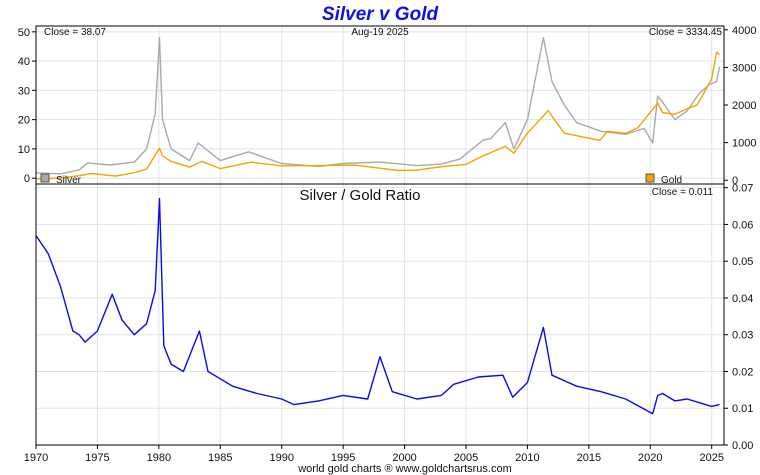  I want to click on silver-legend-swatch, so click(45, 178).